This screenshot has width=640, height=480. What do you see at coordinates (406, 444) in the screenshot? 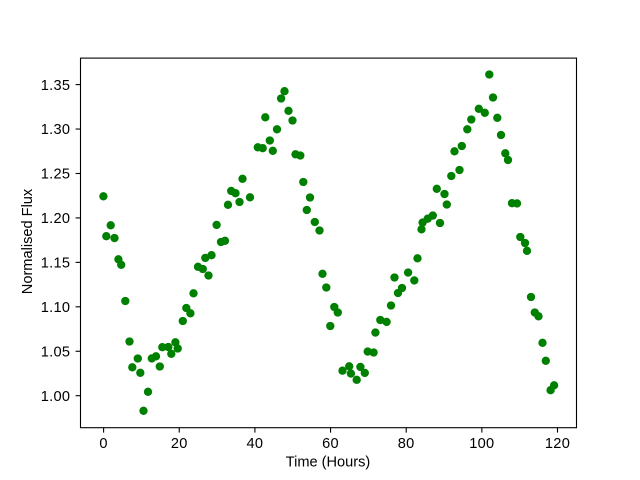
I see `svg-text: 80` at bounding box center [406, 444].